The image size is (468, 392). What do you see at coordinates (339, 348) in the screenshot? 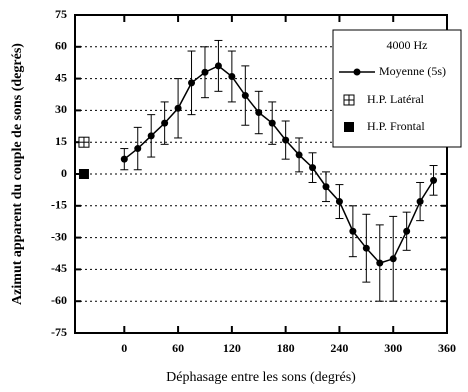
I see `x-tick-label: 240` at bounding box center [339, 348].